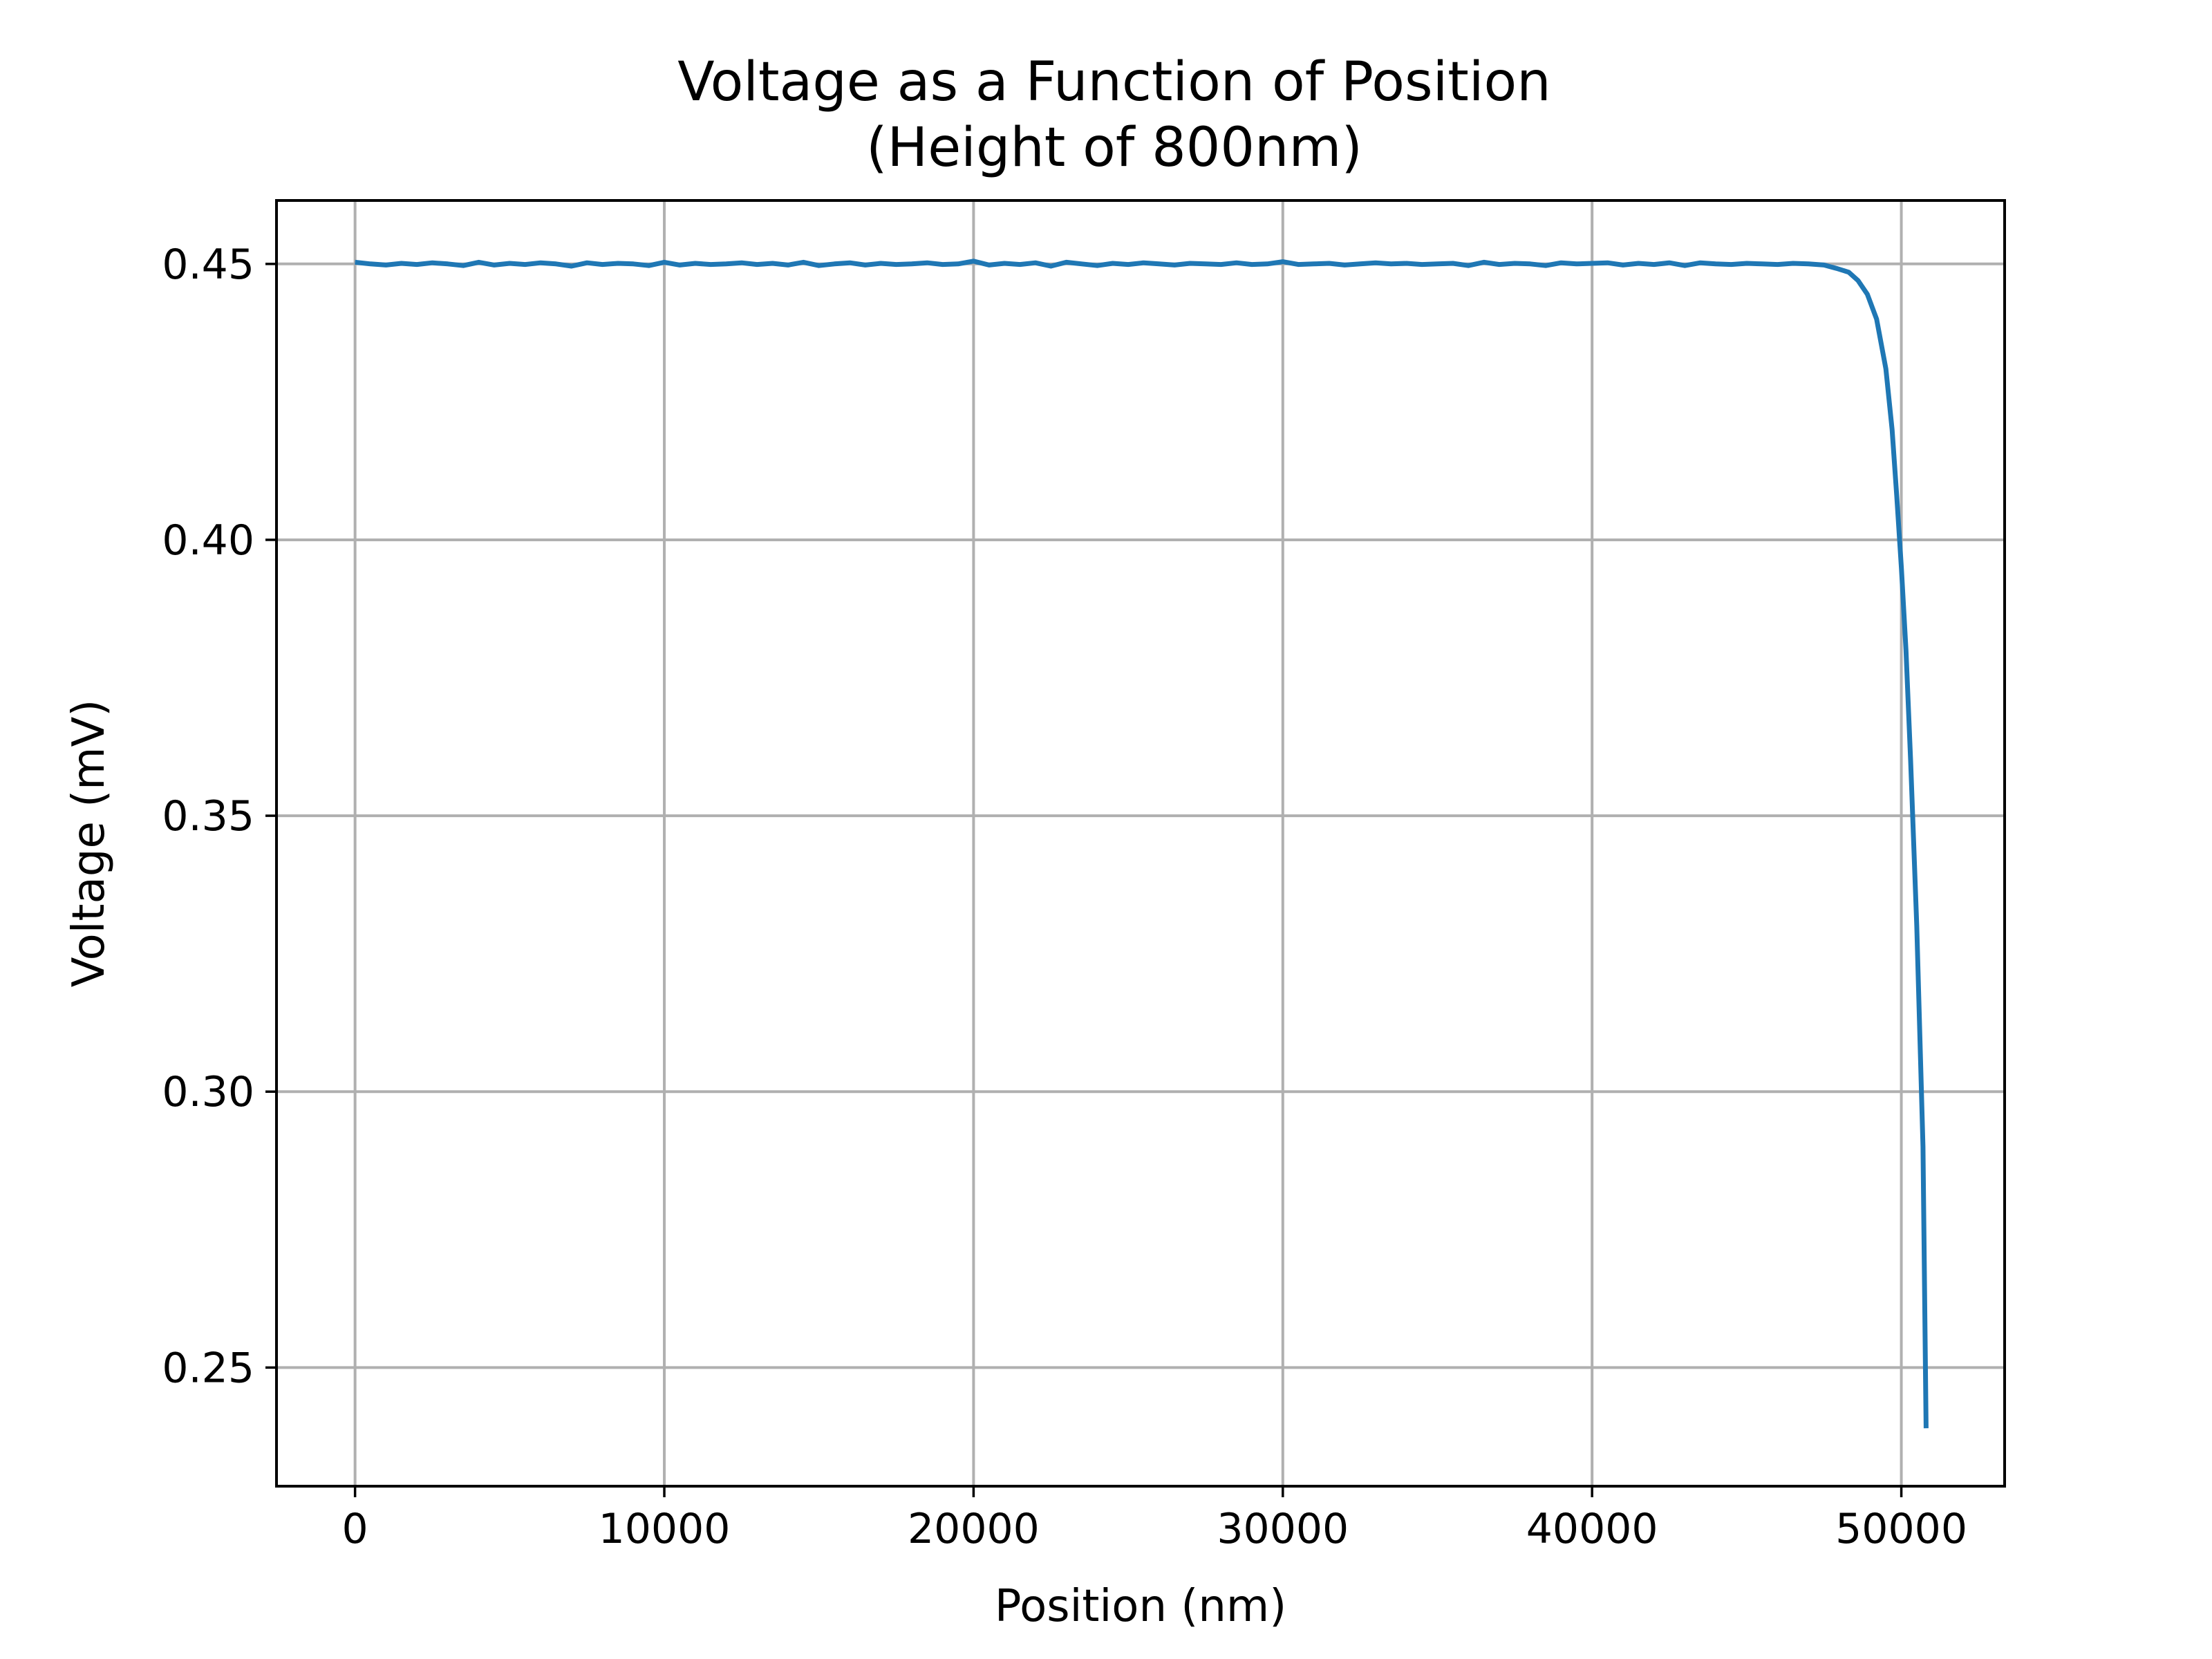  I want to click on x-tick-label: 30000, so click(1283, 1529).